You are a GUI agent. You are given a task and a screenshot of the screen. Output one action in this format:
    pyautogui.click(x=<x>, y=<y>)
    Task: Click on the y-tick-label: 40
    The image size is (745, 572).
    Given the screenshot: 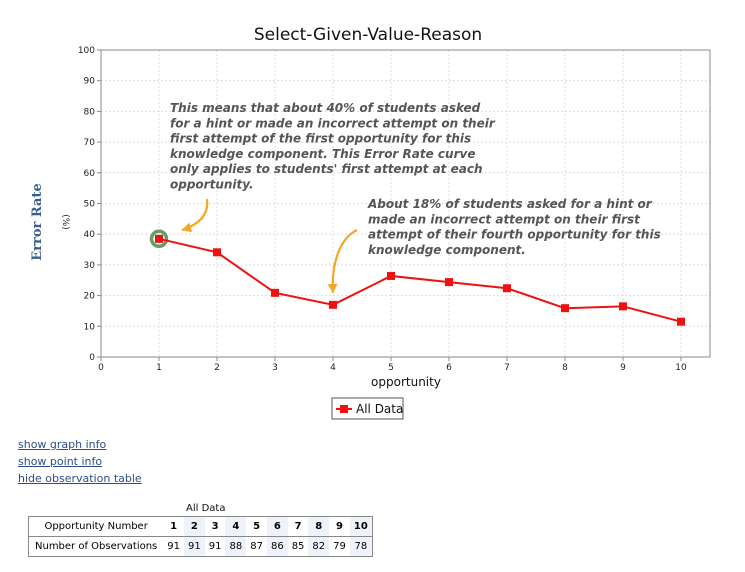 What is the action you would take?
    pyautogui.click(x=90, y=235)
    